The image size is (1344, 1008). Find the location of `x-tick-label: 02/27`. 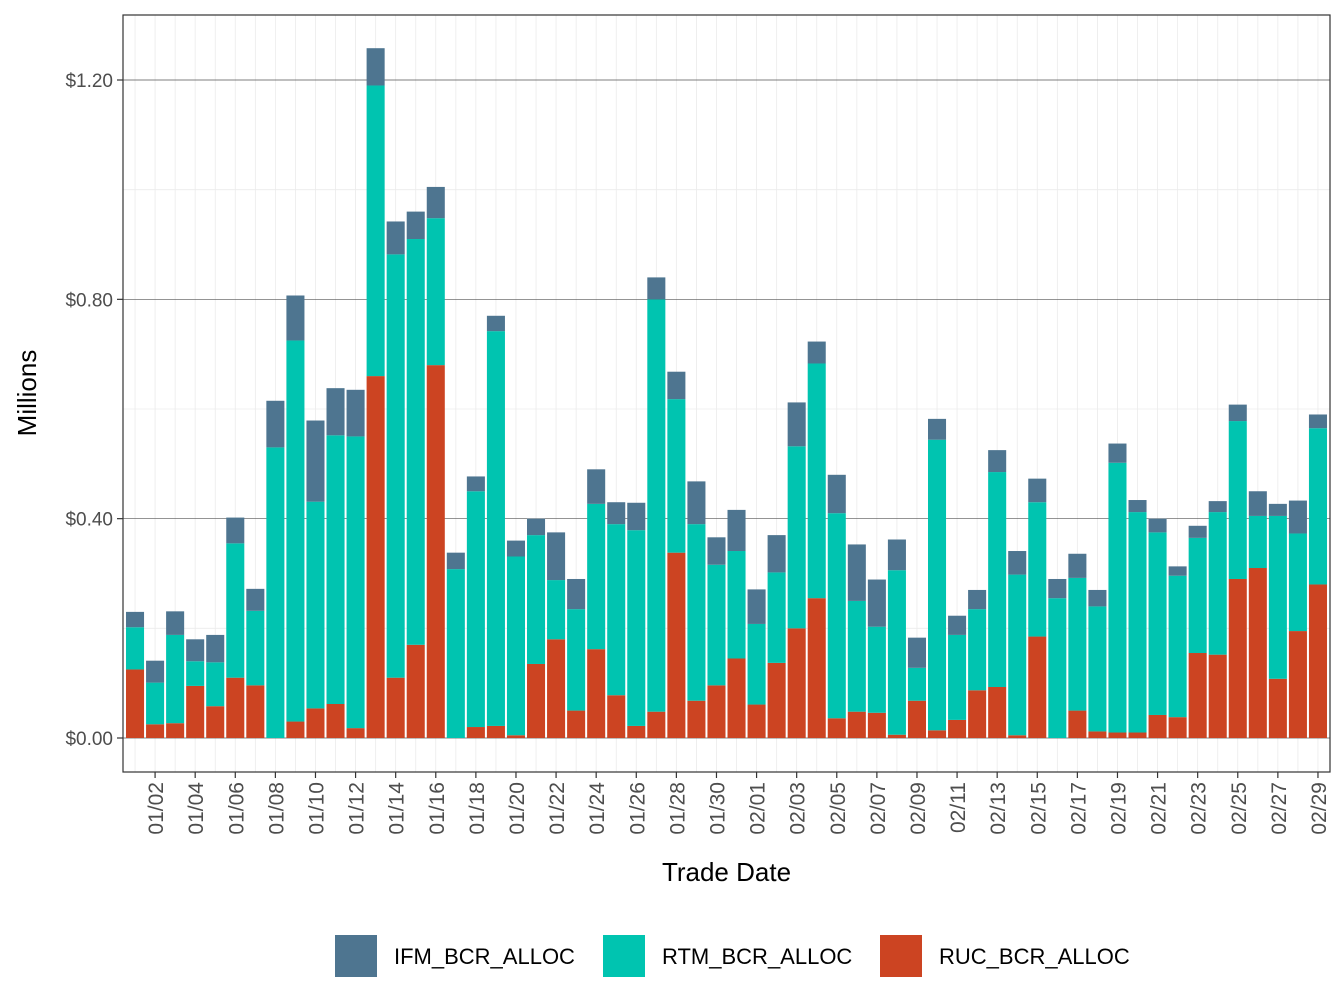

x-tick-label: 02/27 is located at coordinates (1279, 808).